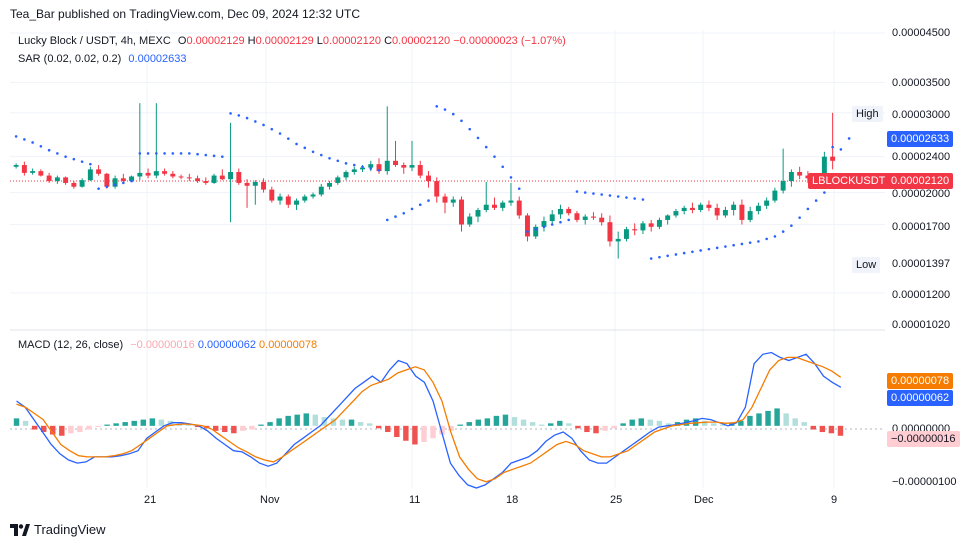  What do you see at coordinates (834, 500) in the screenshot?
I see `time-label: 9` at bounding box center [834, 500].